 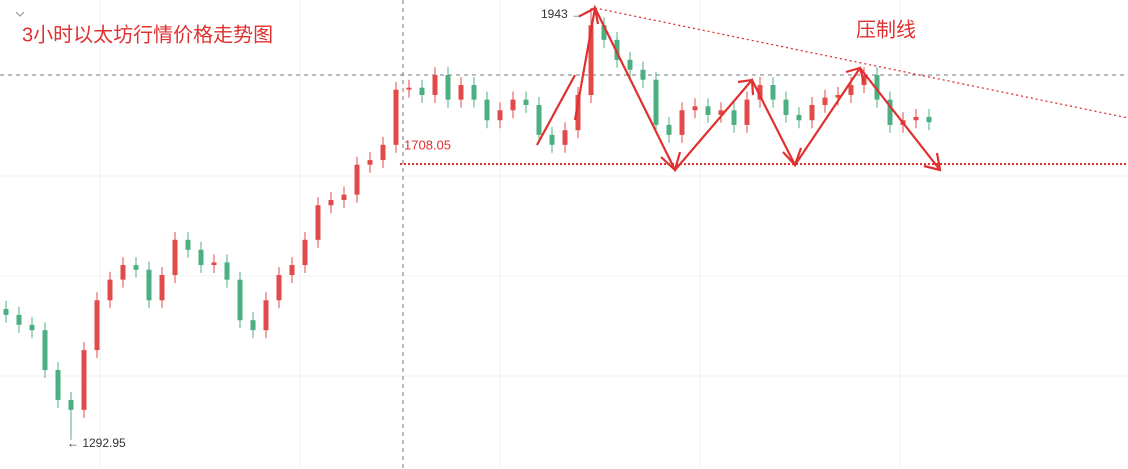 What do you see at coordinates (427, 144) in the screenshot?
I see `support-label: 1708.05` at bounding box center [427, 144].